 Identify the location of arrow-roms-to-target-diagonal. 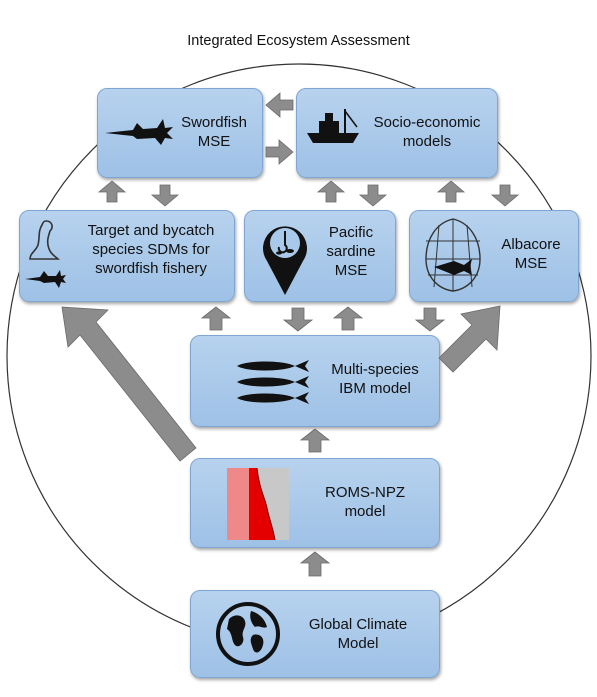
(129, 384).